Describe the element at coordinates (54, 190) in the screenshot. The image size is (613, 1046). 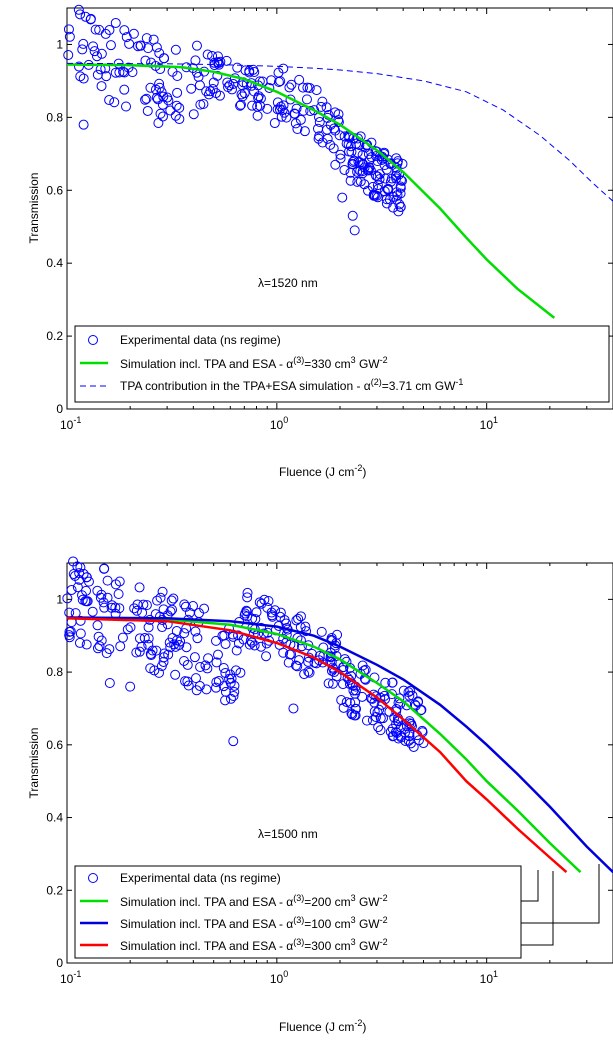
I see `y-tick-label: 0.6` at that location.